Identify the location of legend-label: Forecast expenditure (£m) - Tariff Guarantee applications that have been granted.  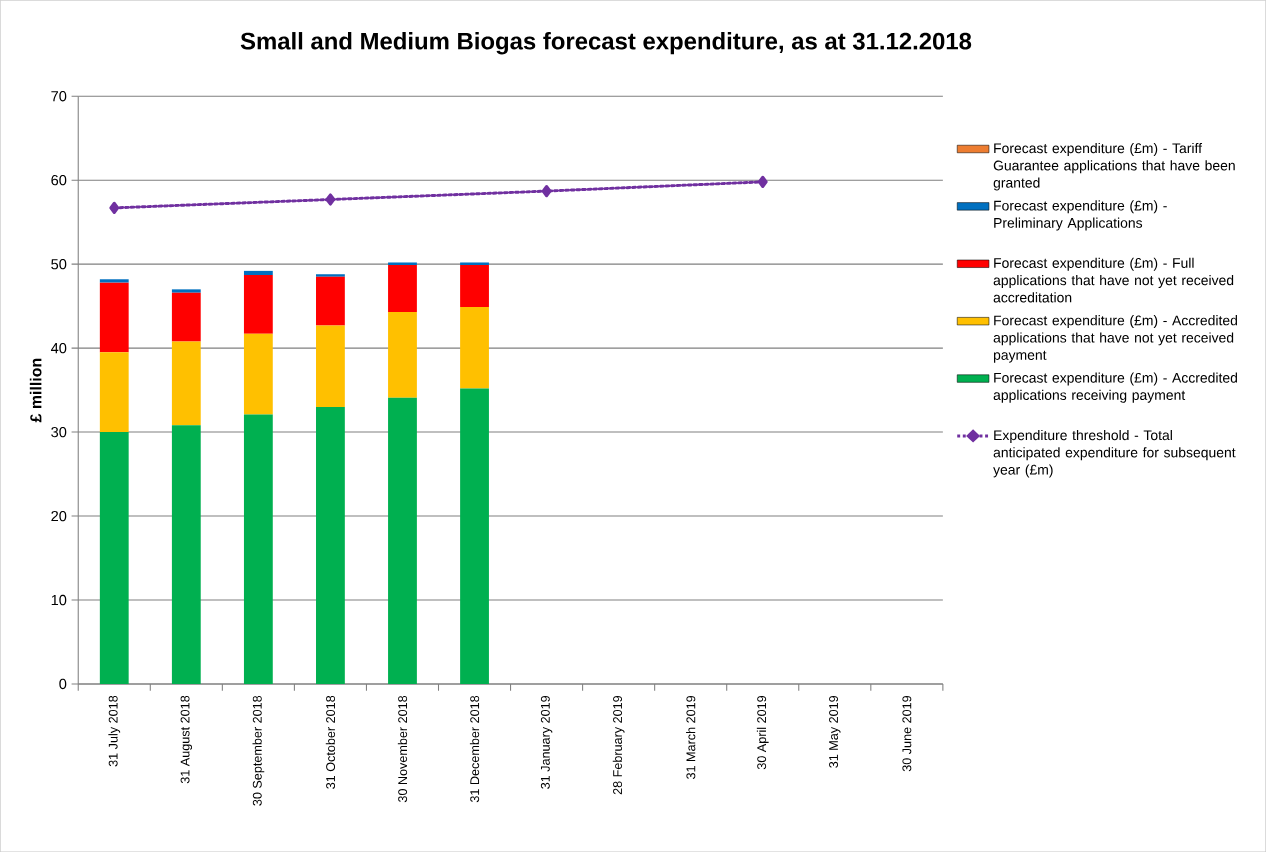
(1114, 166).